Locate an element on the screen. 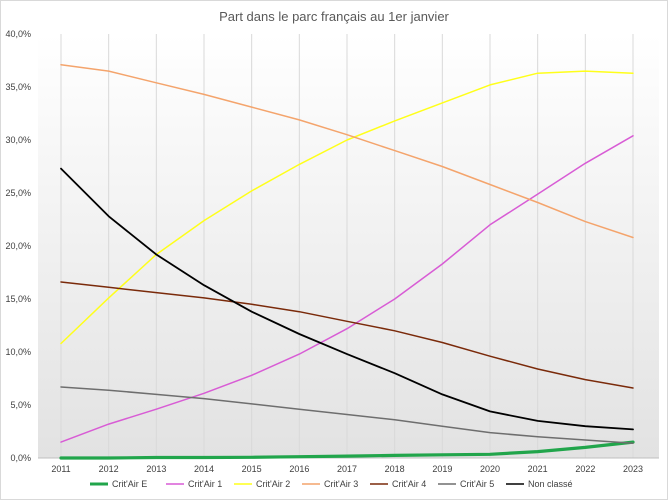  legend-item: Crit'Air 4 is located at coordinates (398, 484).